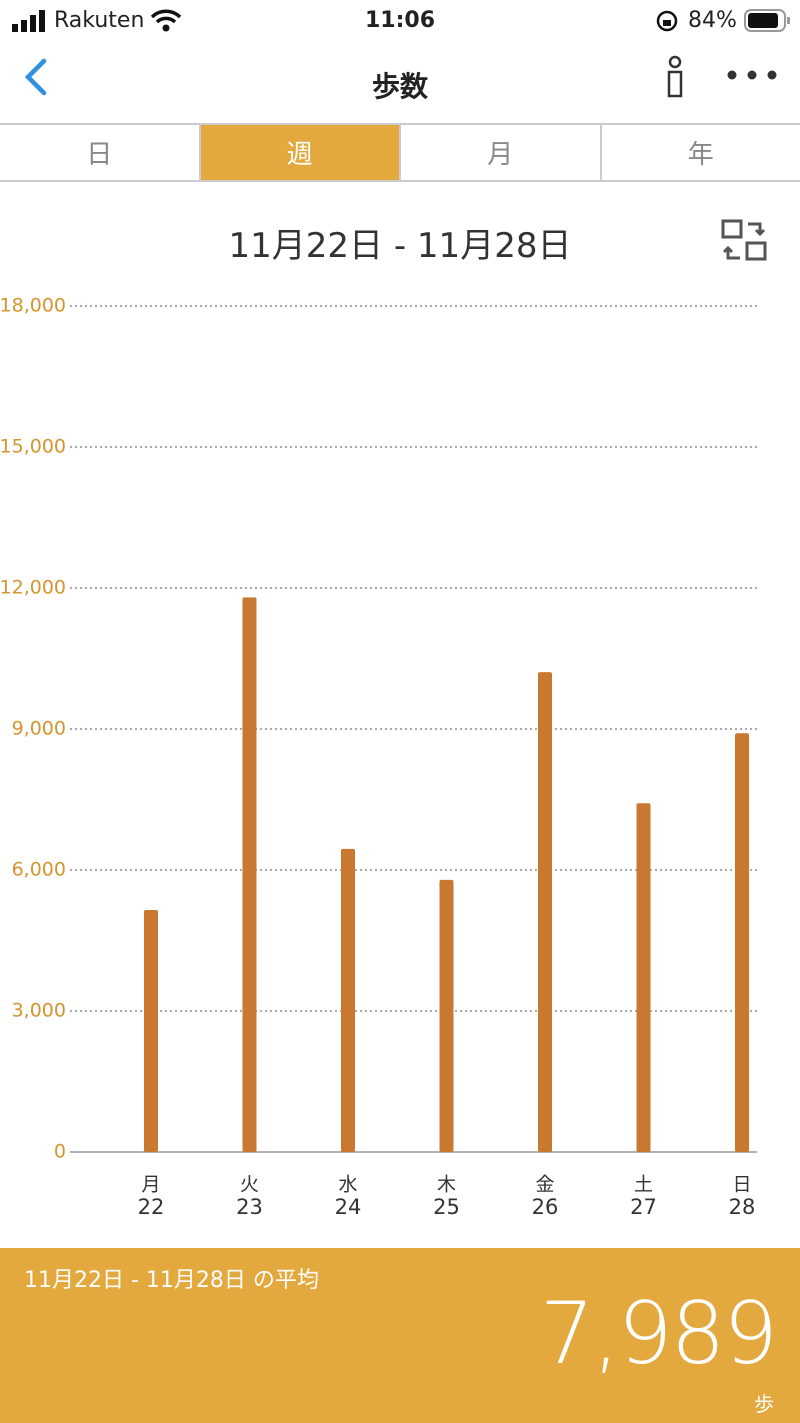 Image resolution: width=800 pixels, height=1423 pixels. What do you see at coordinates (166, 20) in the screenshot?
I see `wifi-icon` at bounding box center [166, 20].